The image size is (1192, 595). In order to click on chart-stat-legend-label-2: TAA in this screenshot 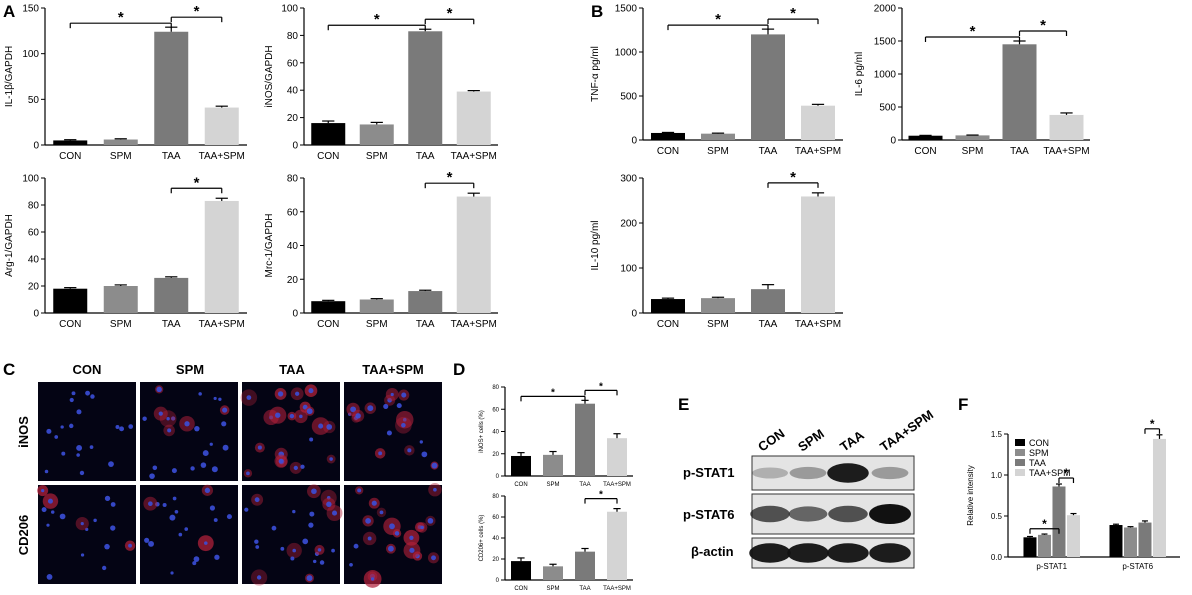, I will do `click(1037, 463)`.